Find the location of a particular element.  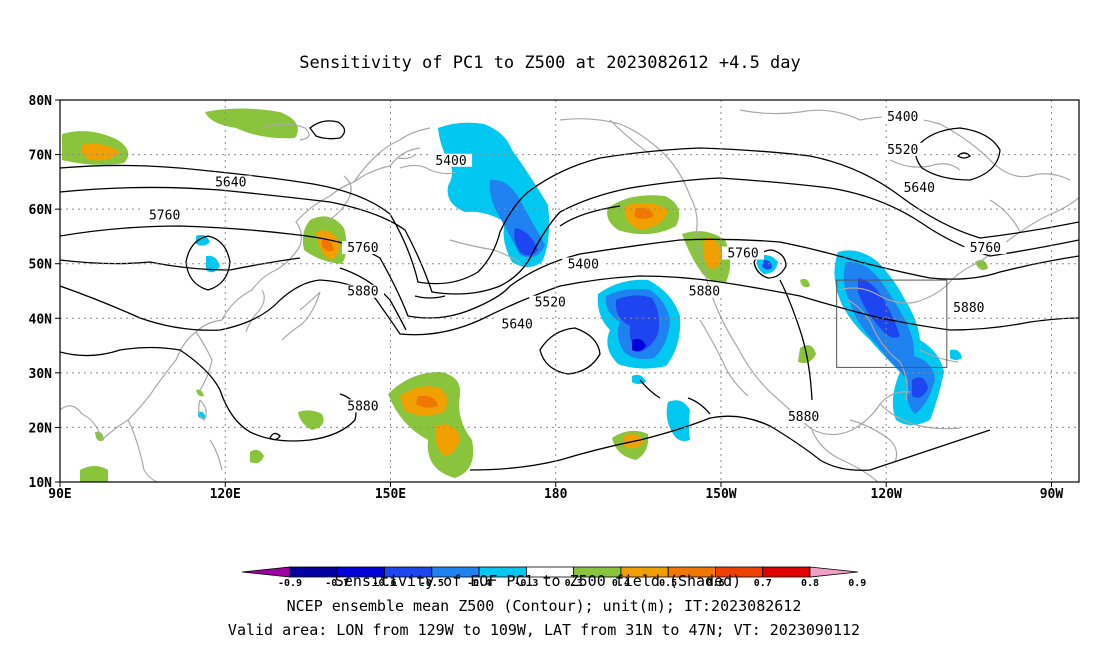

colorbar-tick-label: 0.3 is located at coordinates (574, 583).